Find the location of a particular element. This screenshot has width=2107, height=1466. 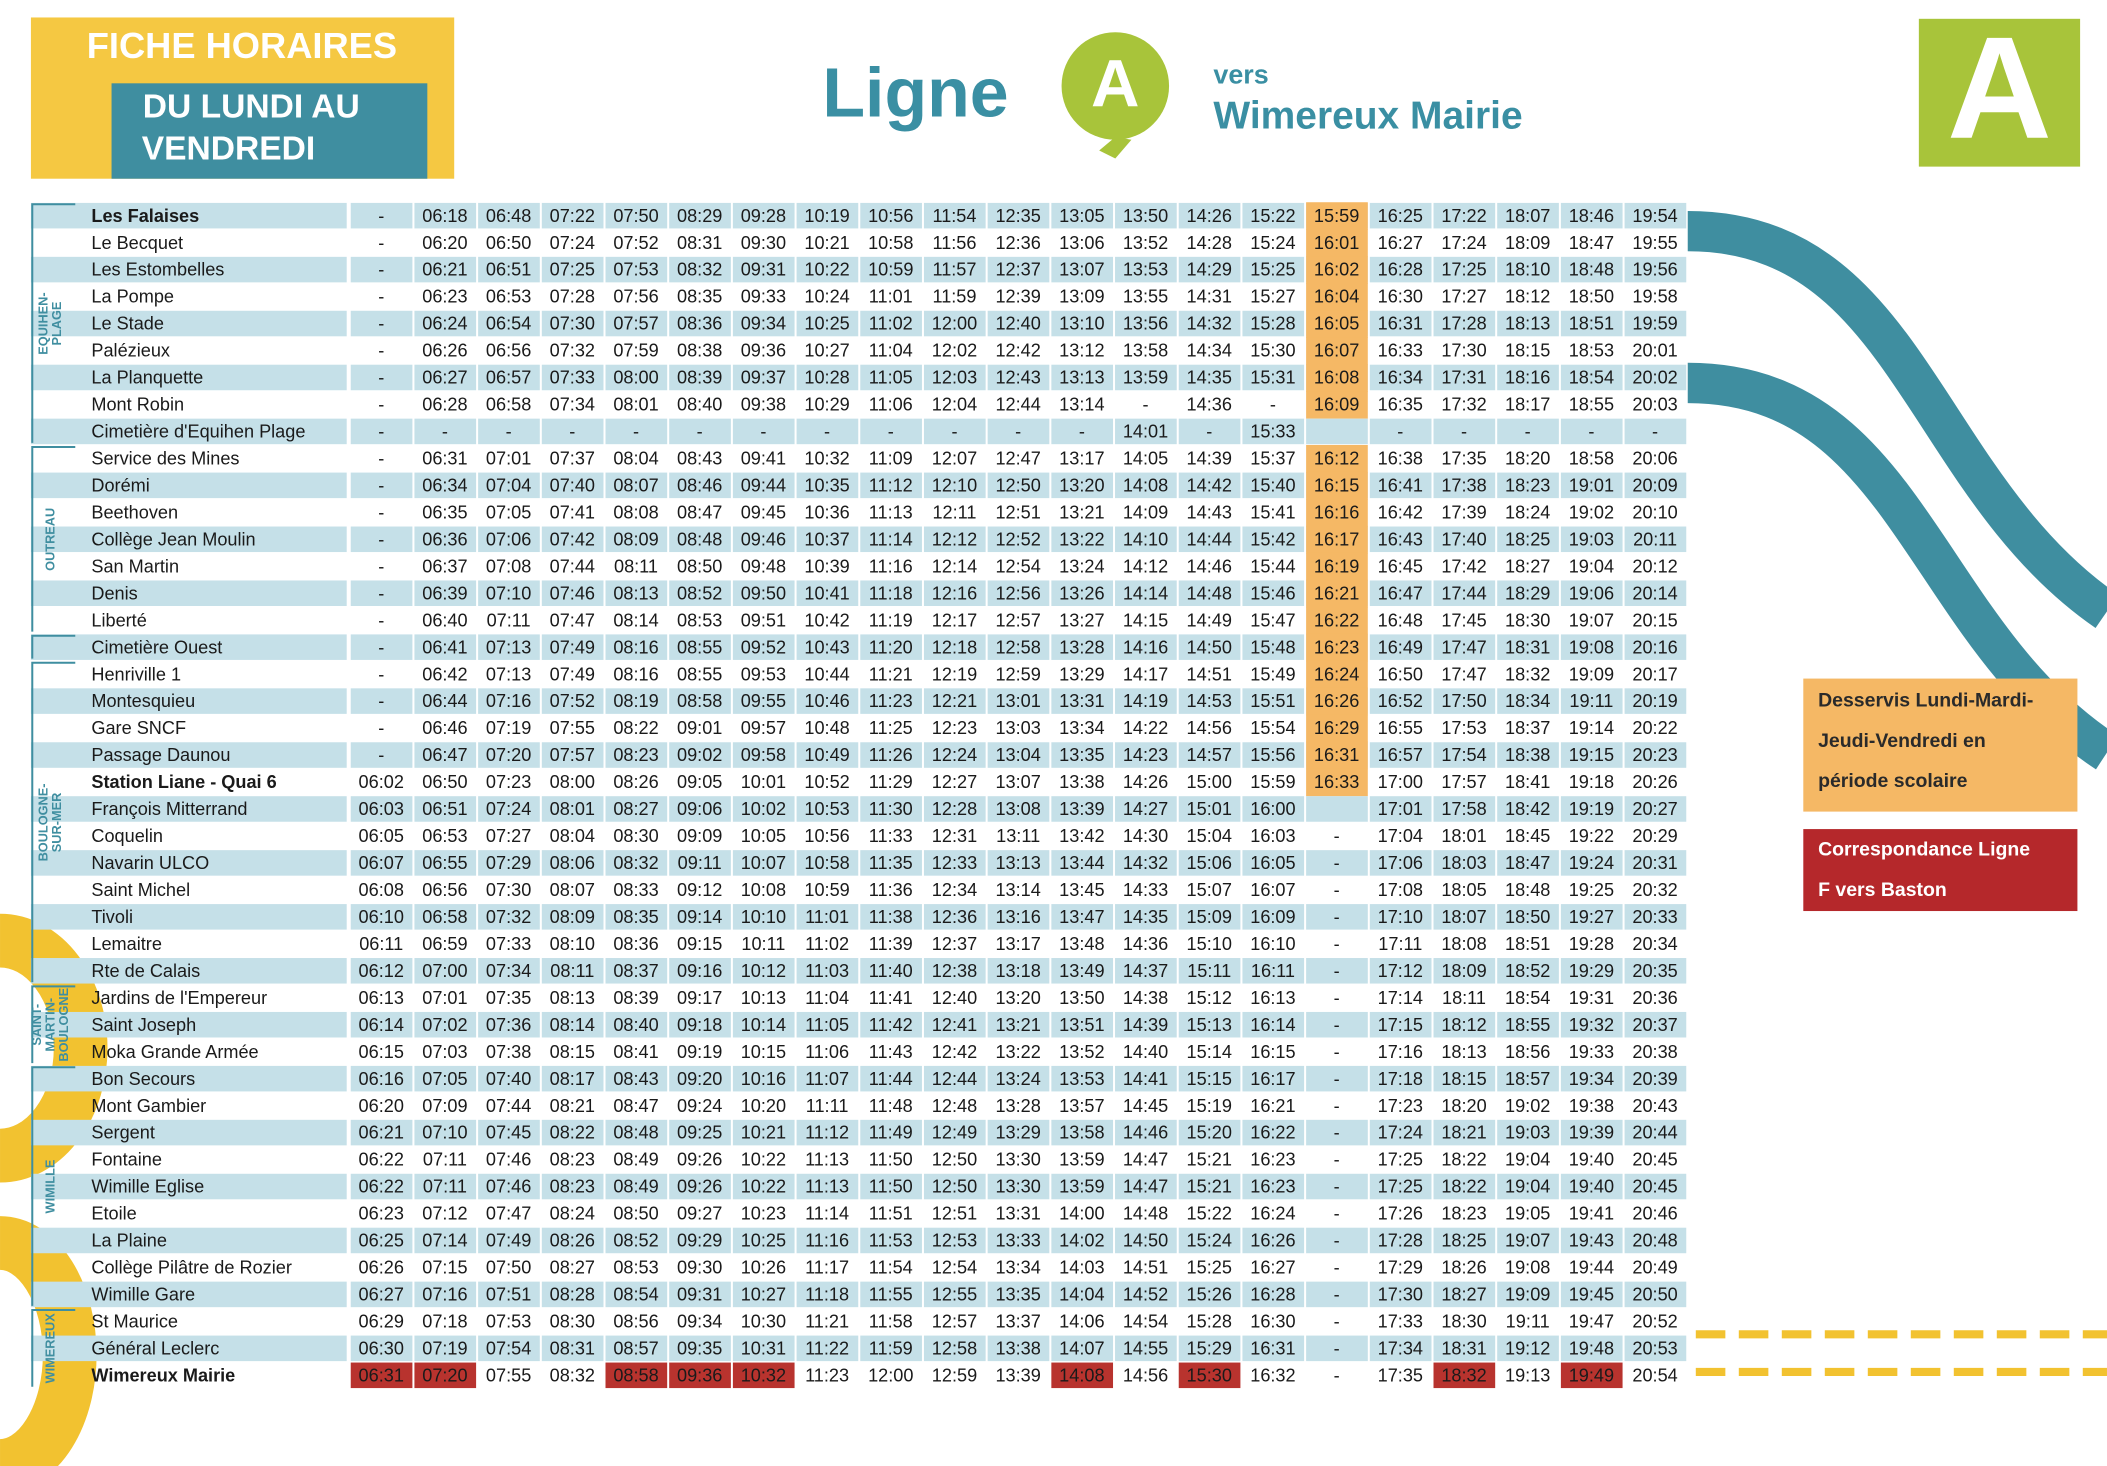

time: 20:35 is located at coordinates (1654, 971).